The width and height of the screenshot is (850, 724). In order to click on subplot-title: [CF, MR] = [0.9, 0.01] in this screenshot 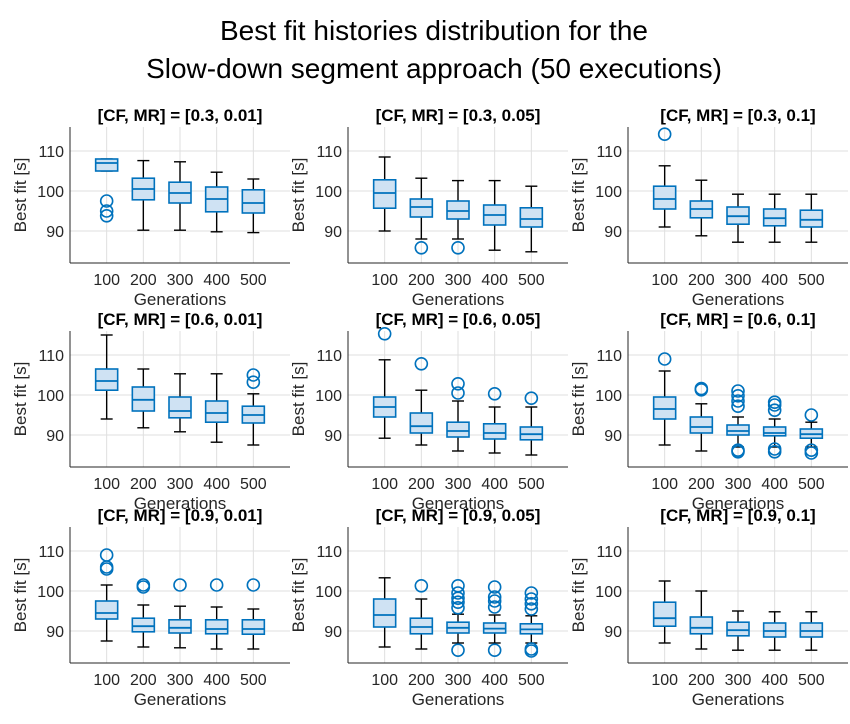, I will do `click(180, 515)`.